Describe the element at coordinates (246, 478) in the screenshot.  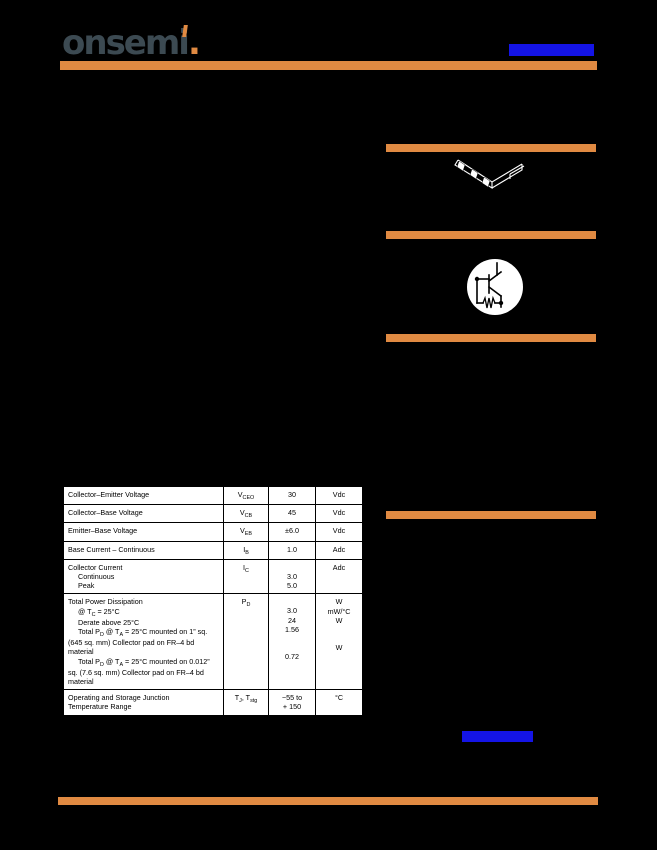
I see `col-header-symbol: Symbol` at that location.